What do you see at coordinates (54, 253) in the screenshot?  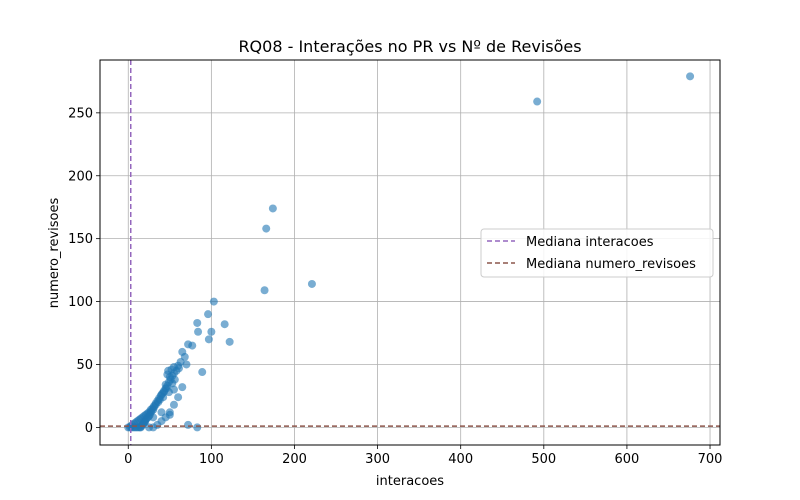 I see `y-axis-label: numero_revisoes` at bounding box center [54, 253].